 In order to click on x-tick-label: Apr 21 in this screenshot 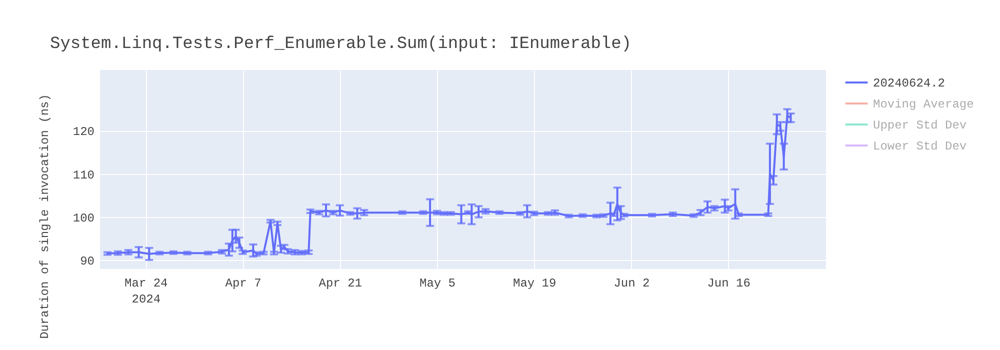, I will do `click(340, 283)`.